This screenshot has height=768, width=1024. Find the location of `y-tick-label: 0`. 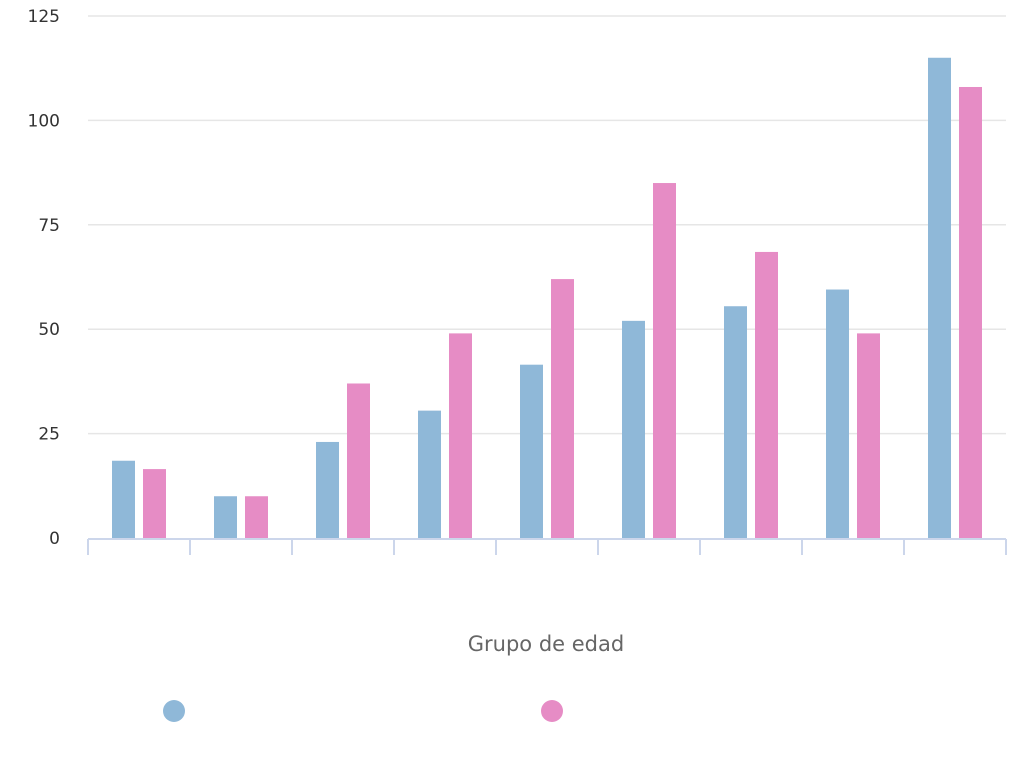

y-tick-label: 0 is located at coordinates (54, 539).